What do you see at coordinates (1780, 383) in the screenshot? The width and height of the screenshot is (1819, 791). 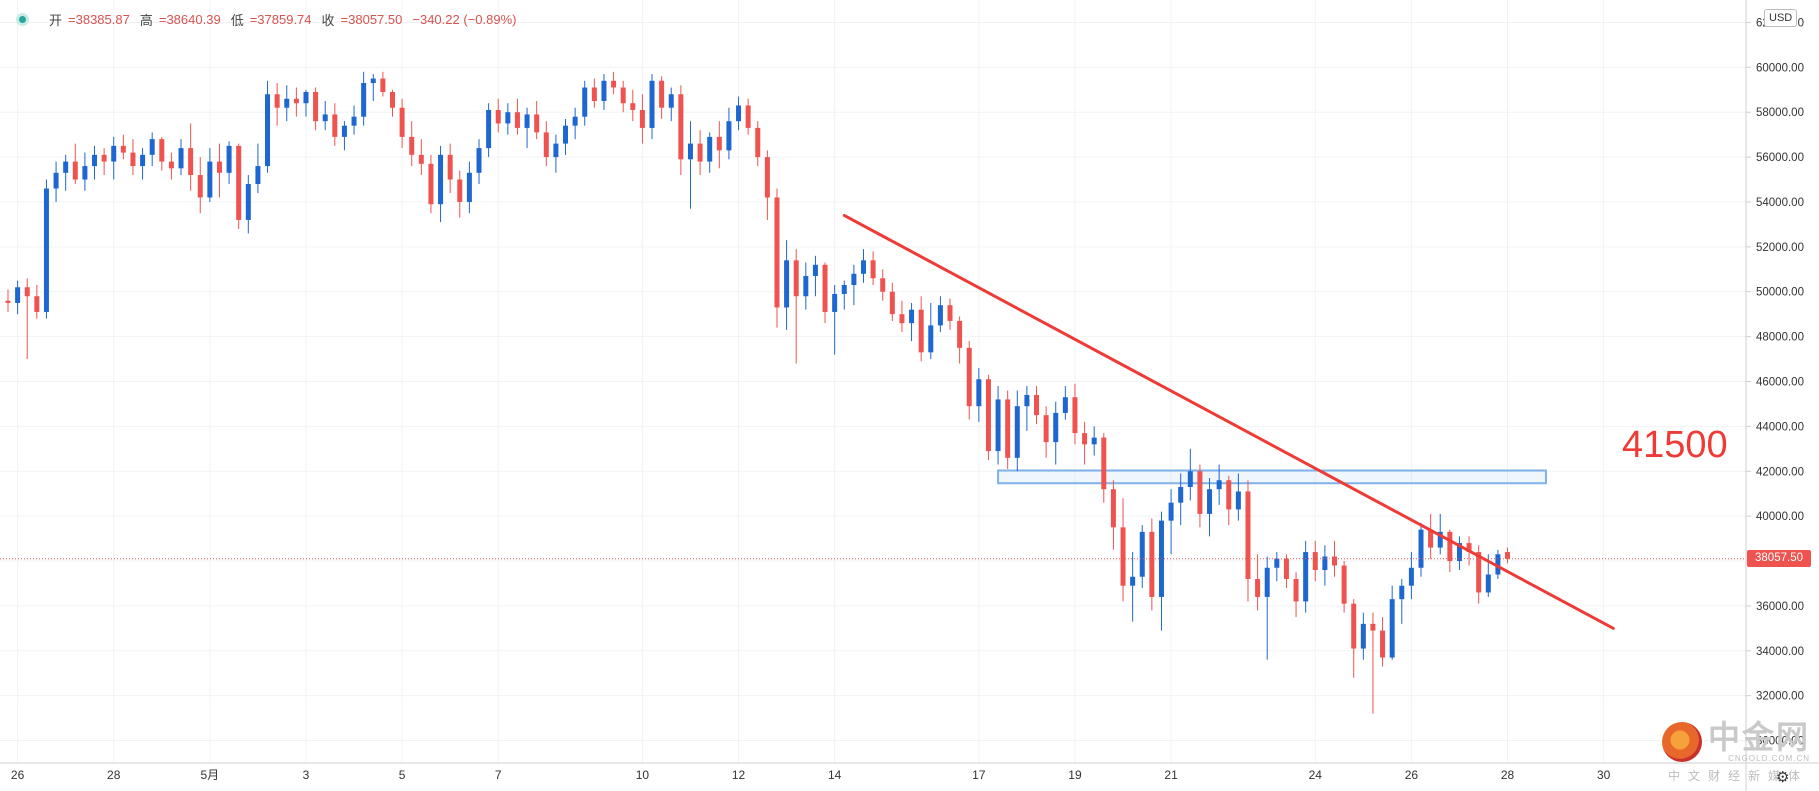 I see `y-tick-label: 46000.00` at bounding box center [1780, 383].